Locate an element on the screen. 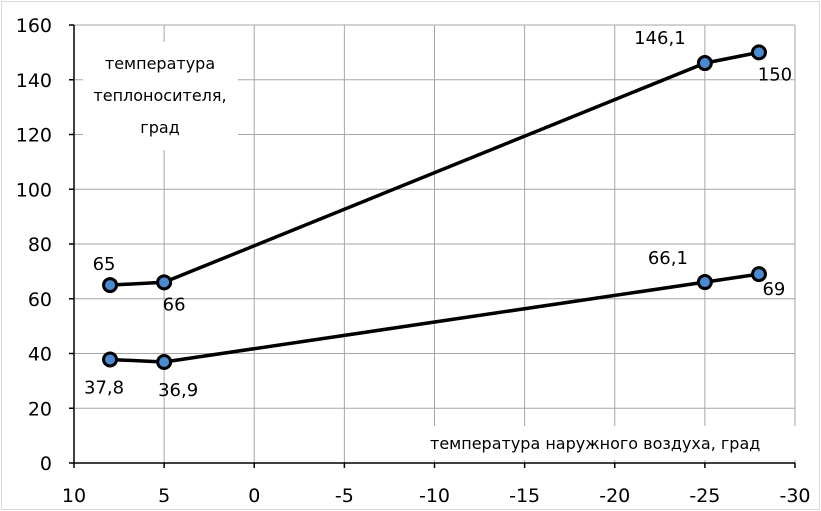 The image size is (821, 511). y-tick-label: 80 is located at coordinates (40, 245).